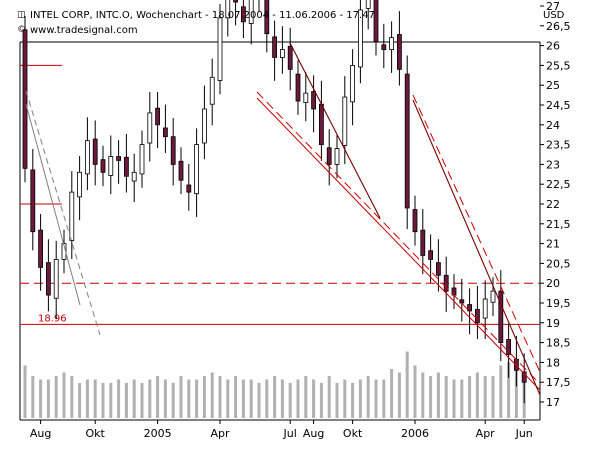  What do you see at coordinates (553, 402) in the screenshot?
I see `y-tick-label: 17` at bounding box center [553, 402].